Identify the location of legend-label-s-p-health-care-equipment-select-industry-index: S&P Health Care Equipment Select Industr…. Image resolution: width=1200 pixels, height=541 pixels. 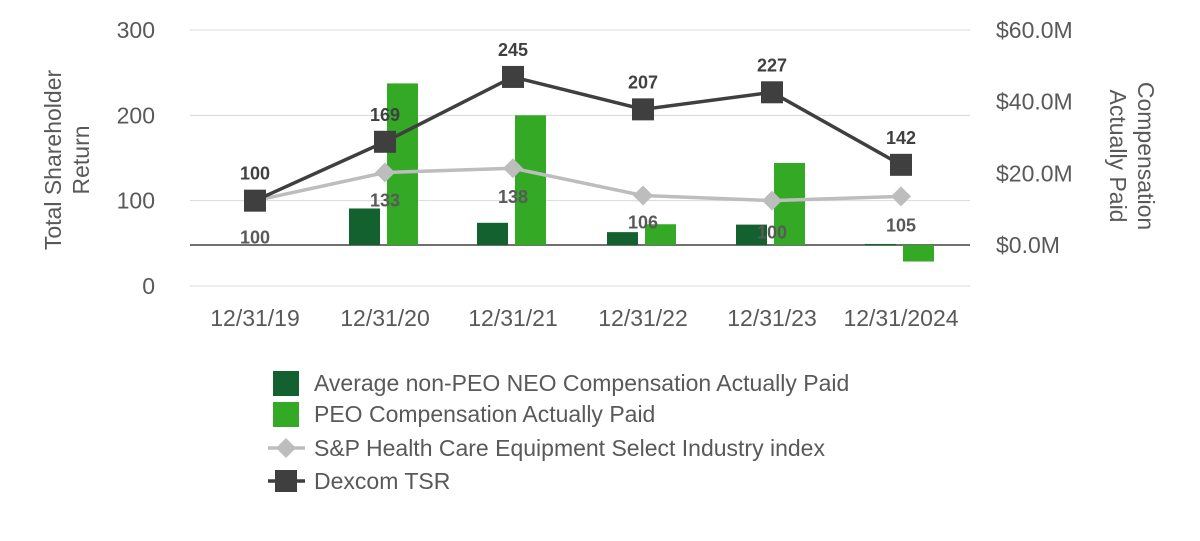
(569, 448).